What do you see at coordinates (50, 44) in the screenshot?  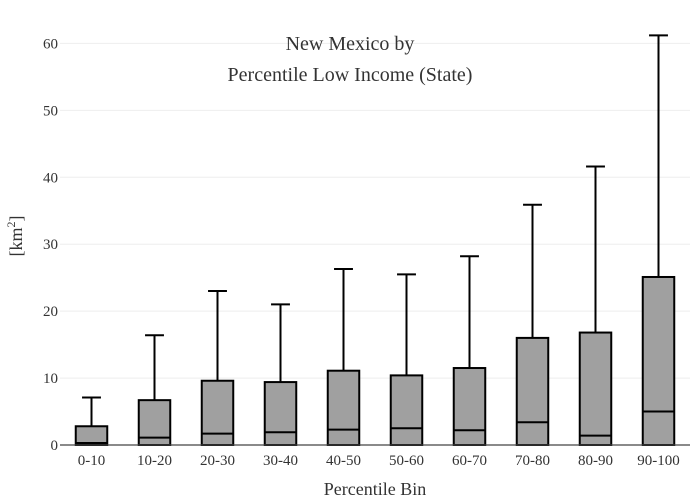 I see `y-tick-label: 60` at bounding box center [50, 44].